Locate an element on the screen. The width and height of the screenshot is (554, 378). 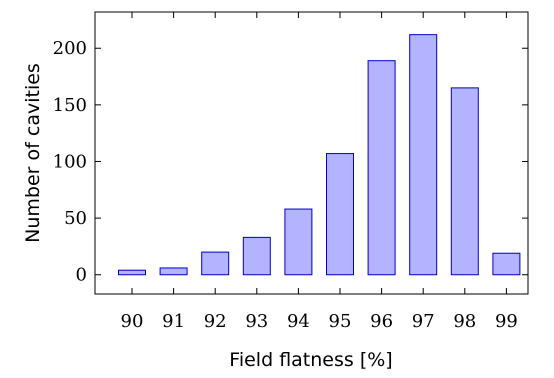
x-tick-label: 97 is located at coordinates (423, 321).